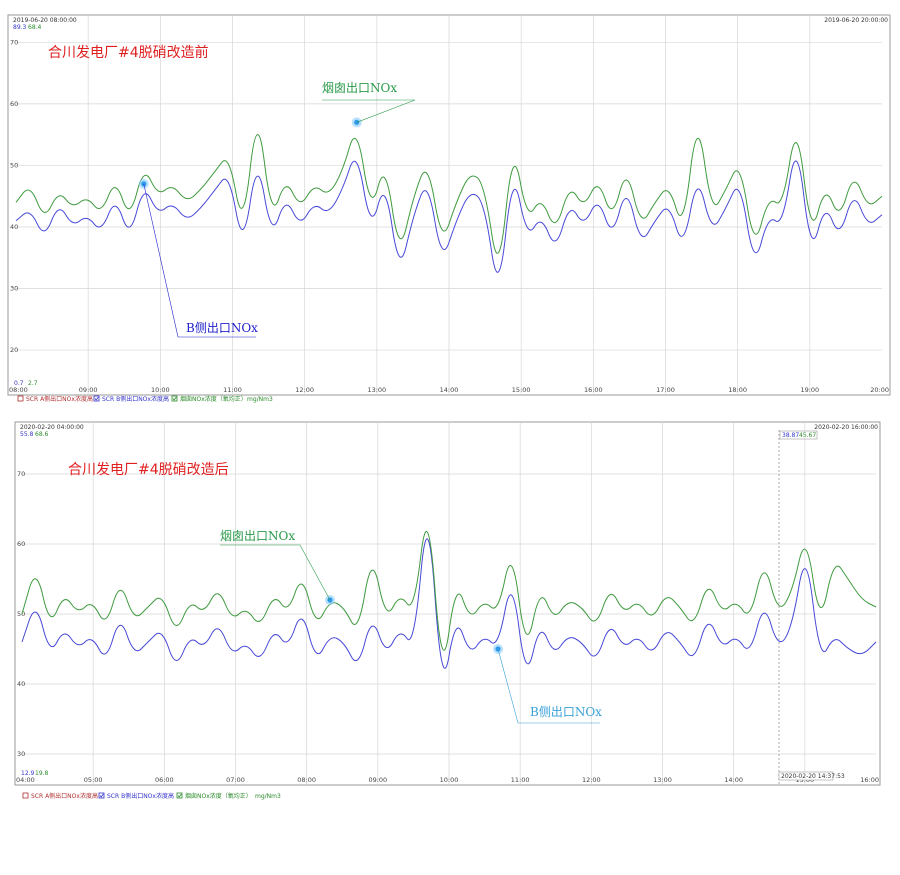 This screenshot has width=900, height=875. I want to click on bottom-readout-stack: 19.8, so click(42, 773).